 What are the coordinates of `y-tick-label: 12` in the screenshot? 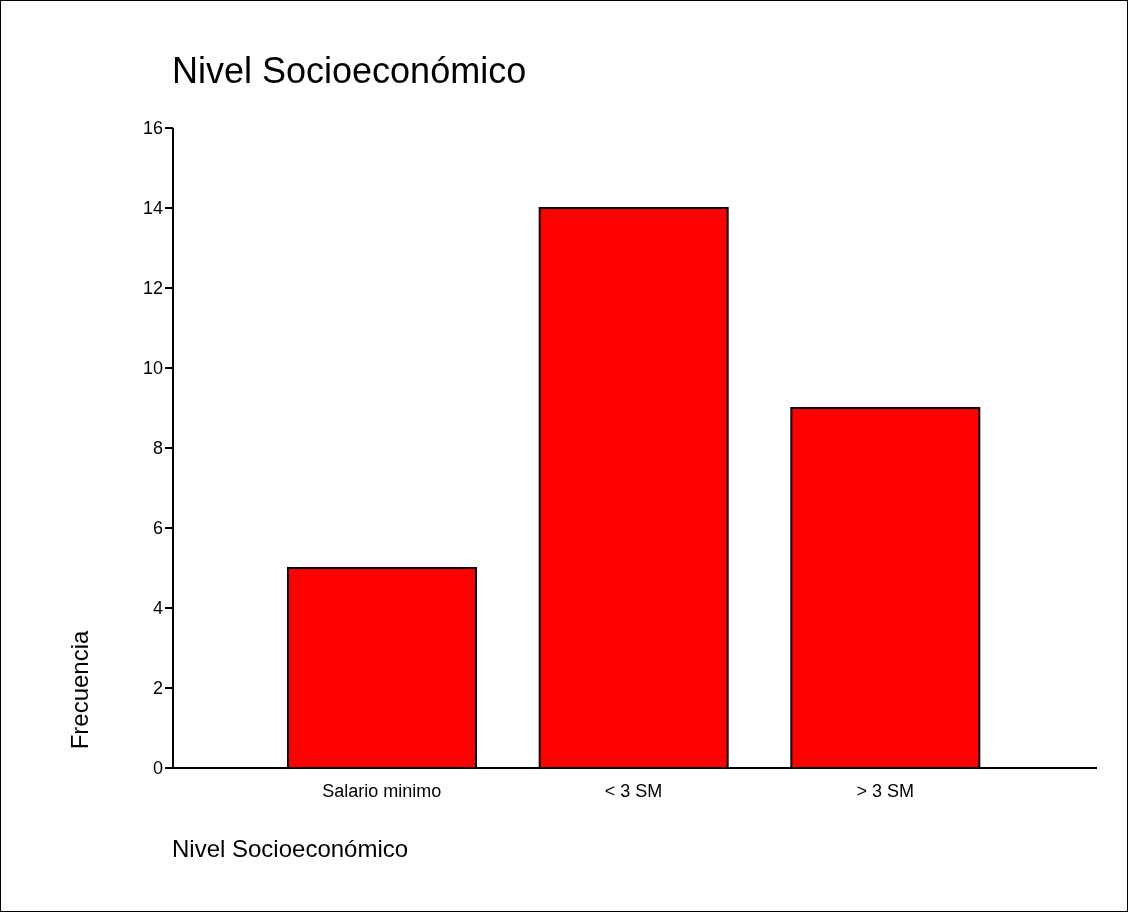 It's located at (152, 288).